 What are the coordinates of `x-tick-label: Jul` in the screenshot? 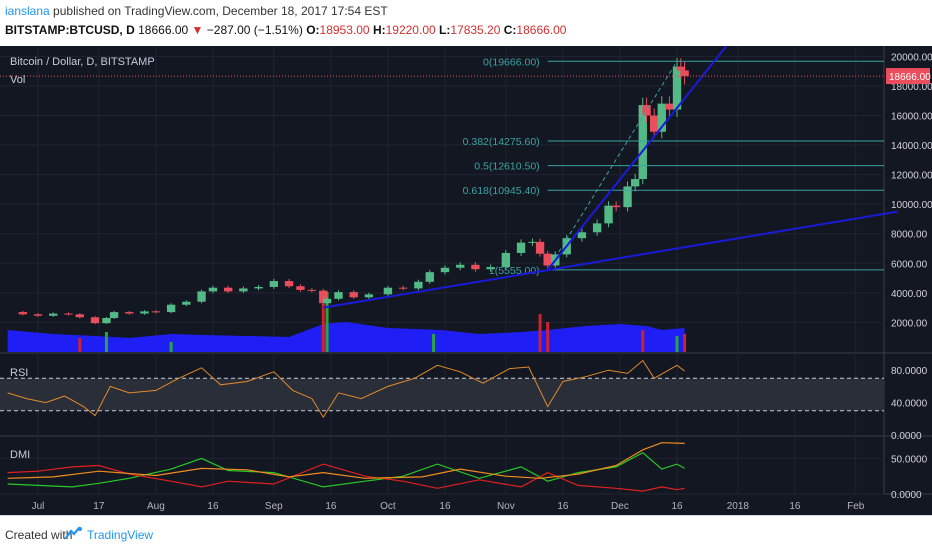 It's located at (38, 506).